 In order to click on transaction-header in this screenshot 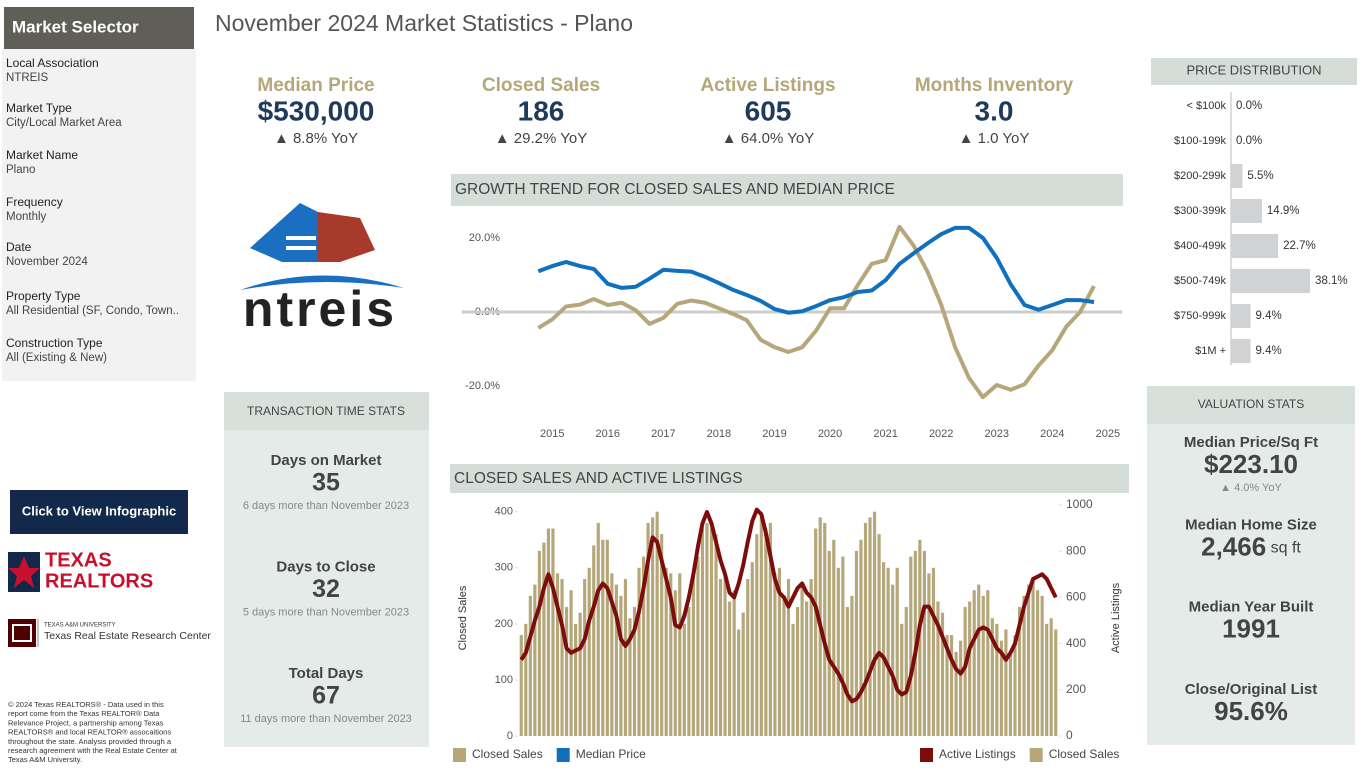, I will do `click(326, 411)`.